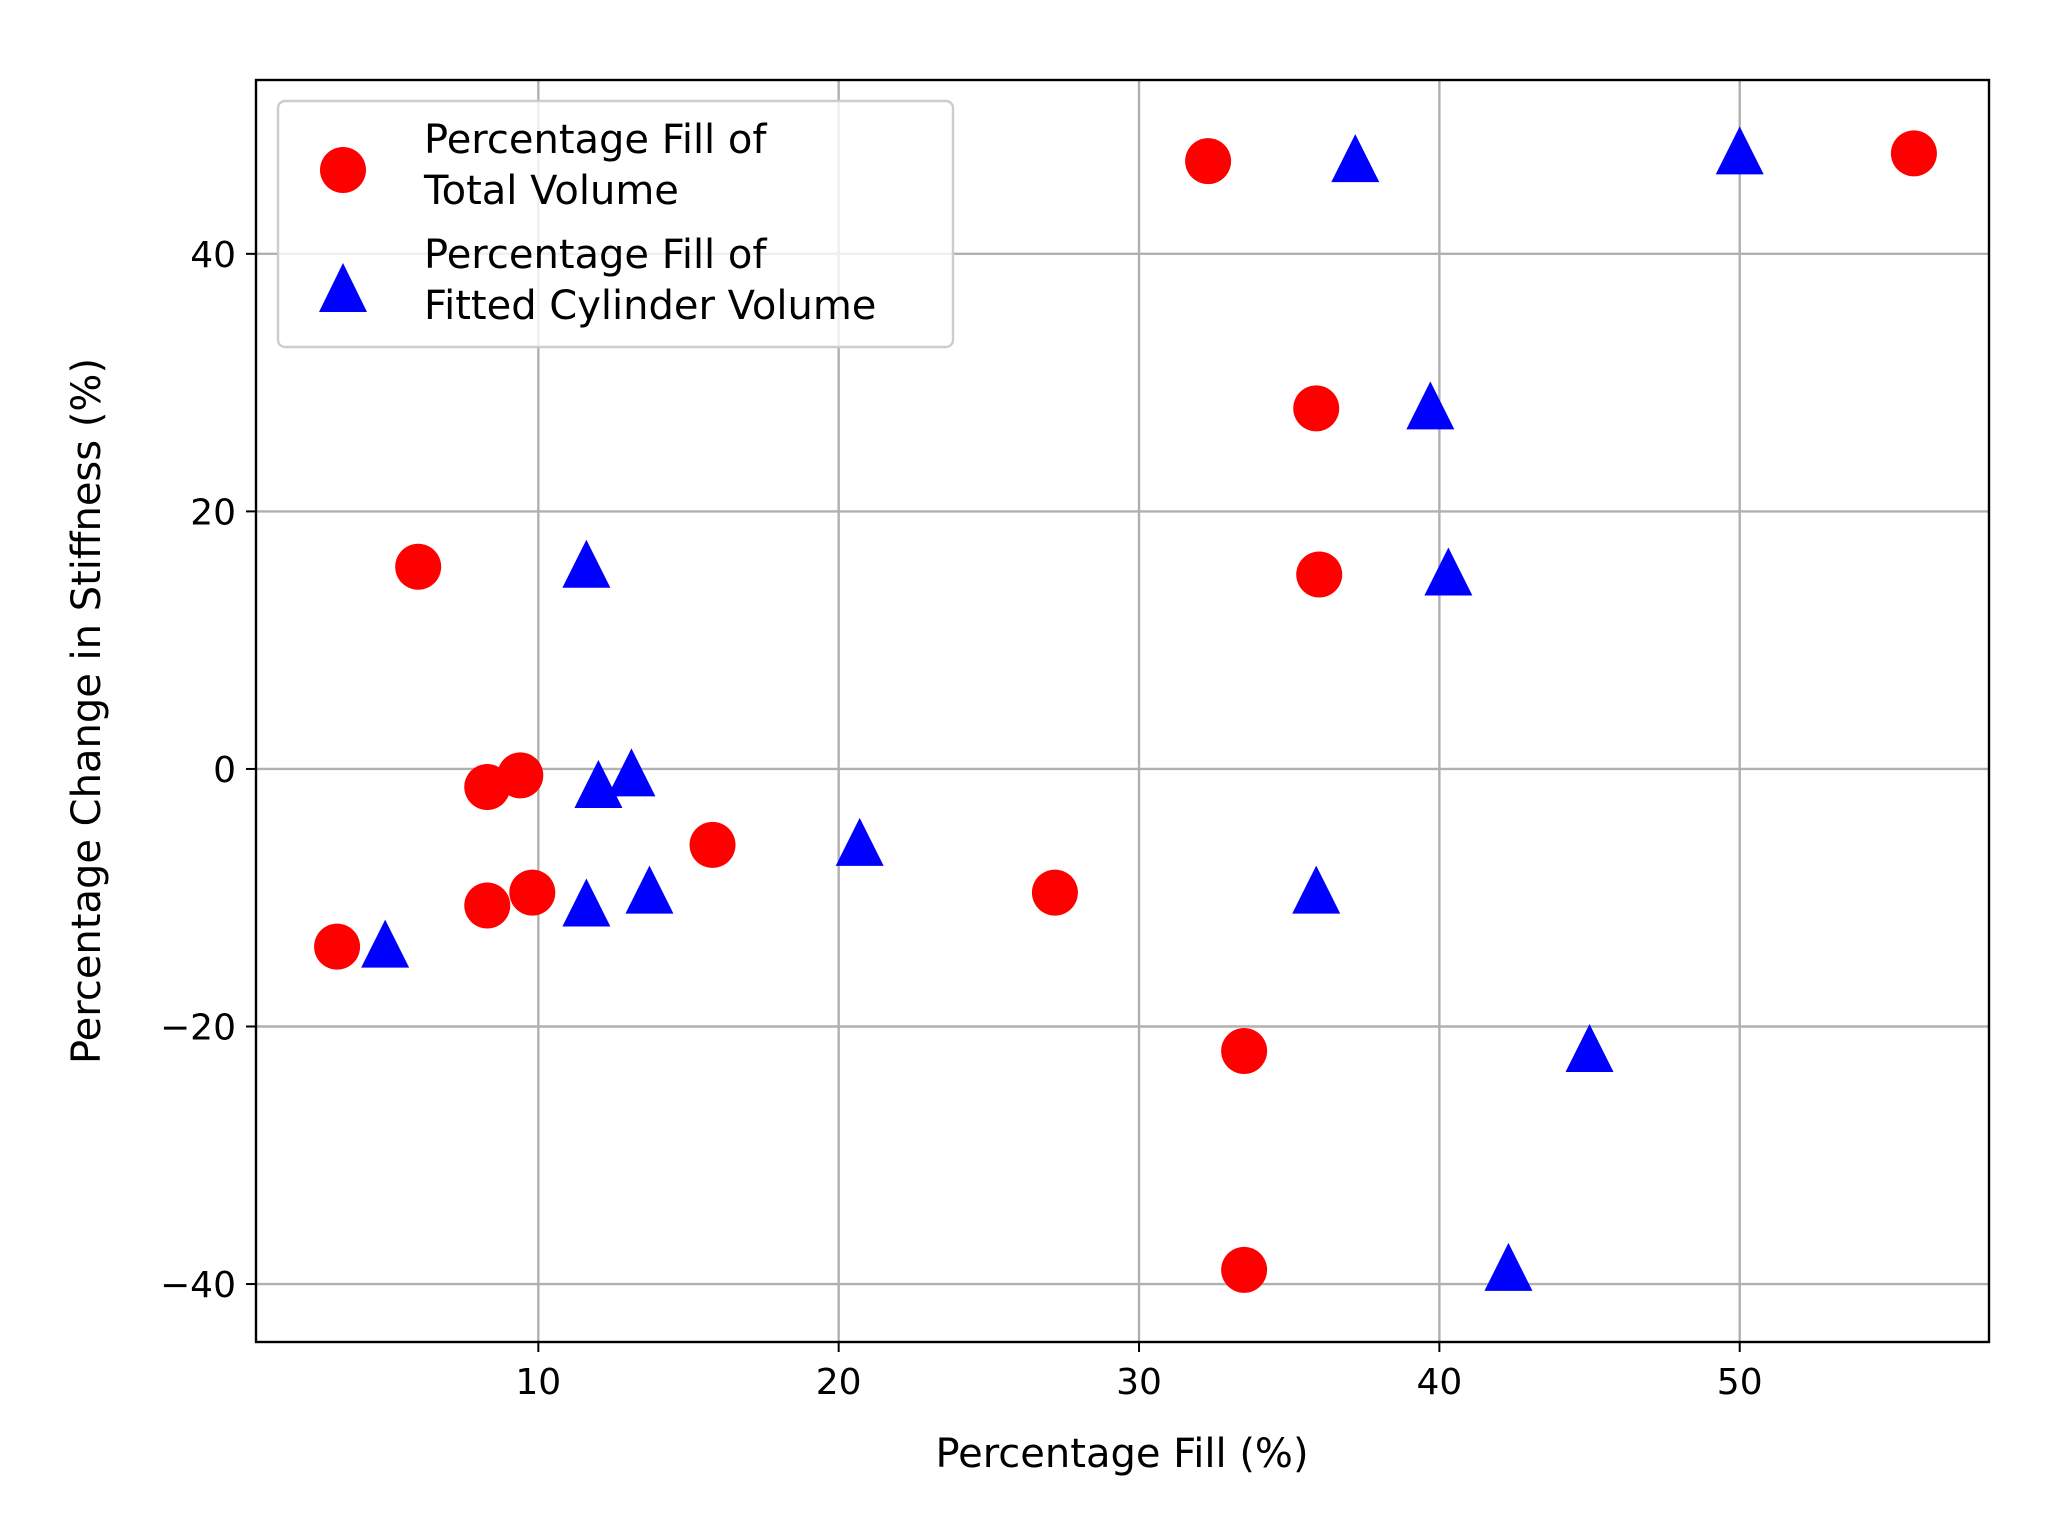 The width and height of the screenshot is (2048, 1536). What do you see at coordinates (343, 287) in the screenshot?
I see `legend-marker-triangle` at bounding box center [343, 287].